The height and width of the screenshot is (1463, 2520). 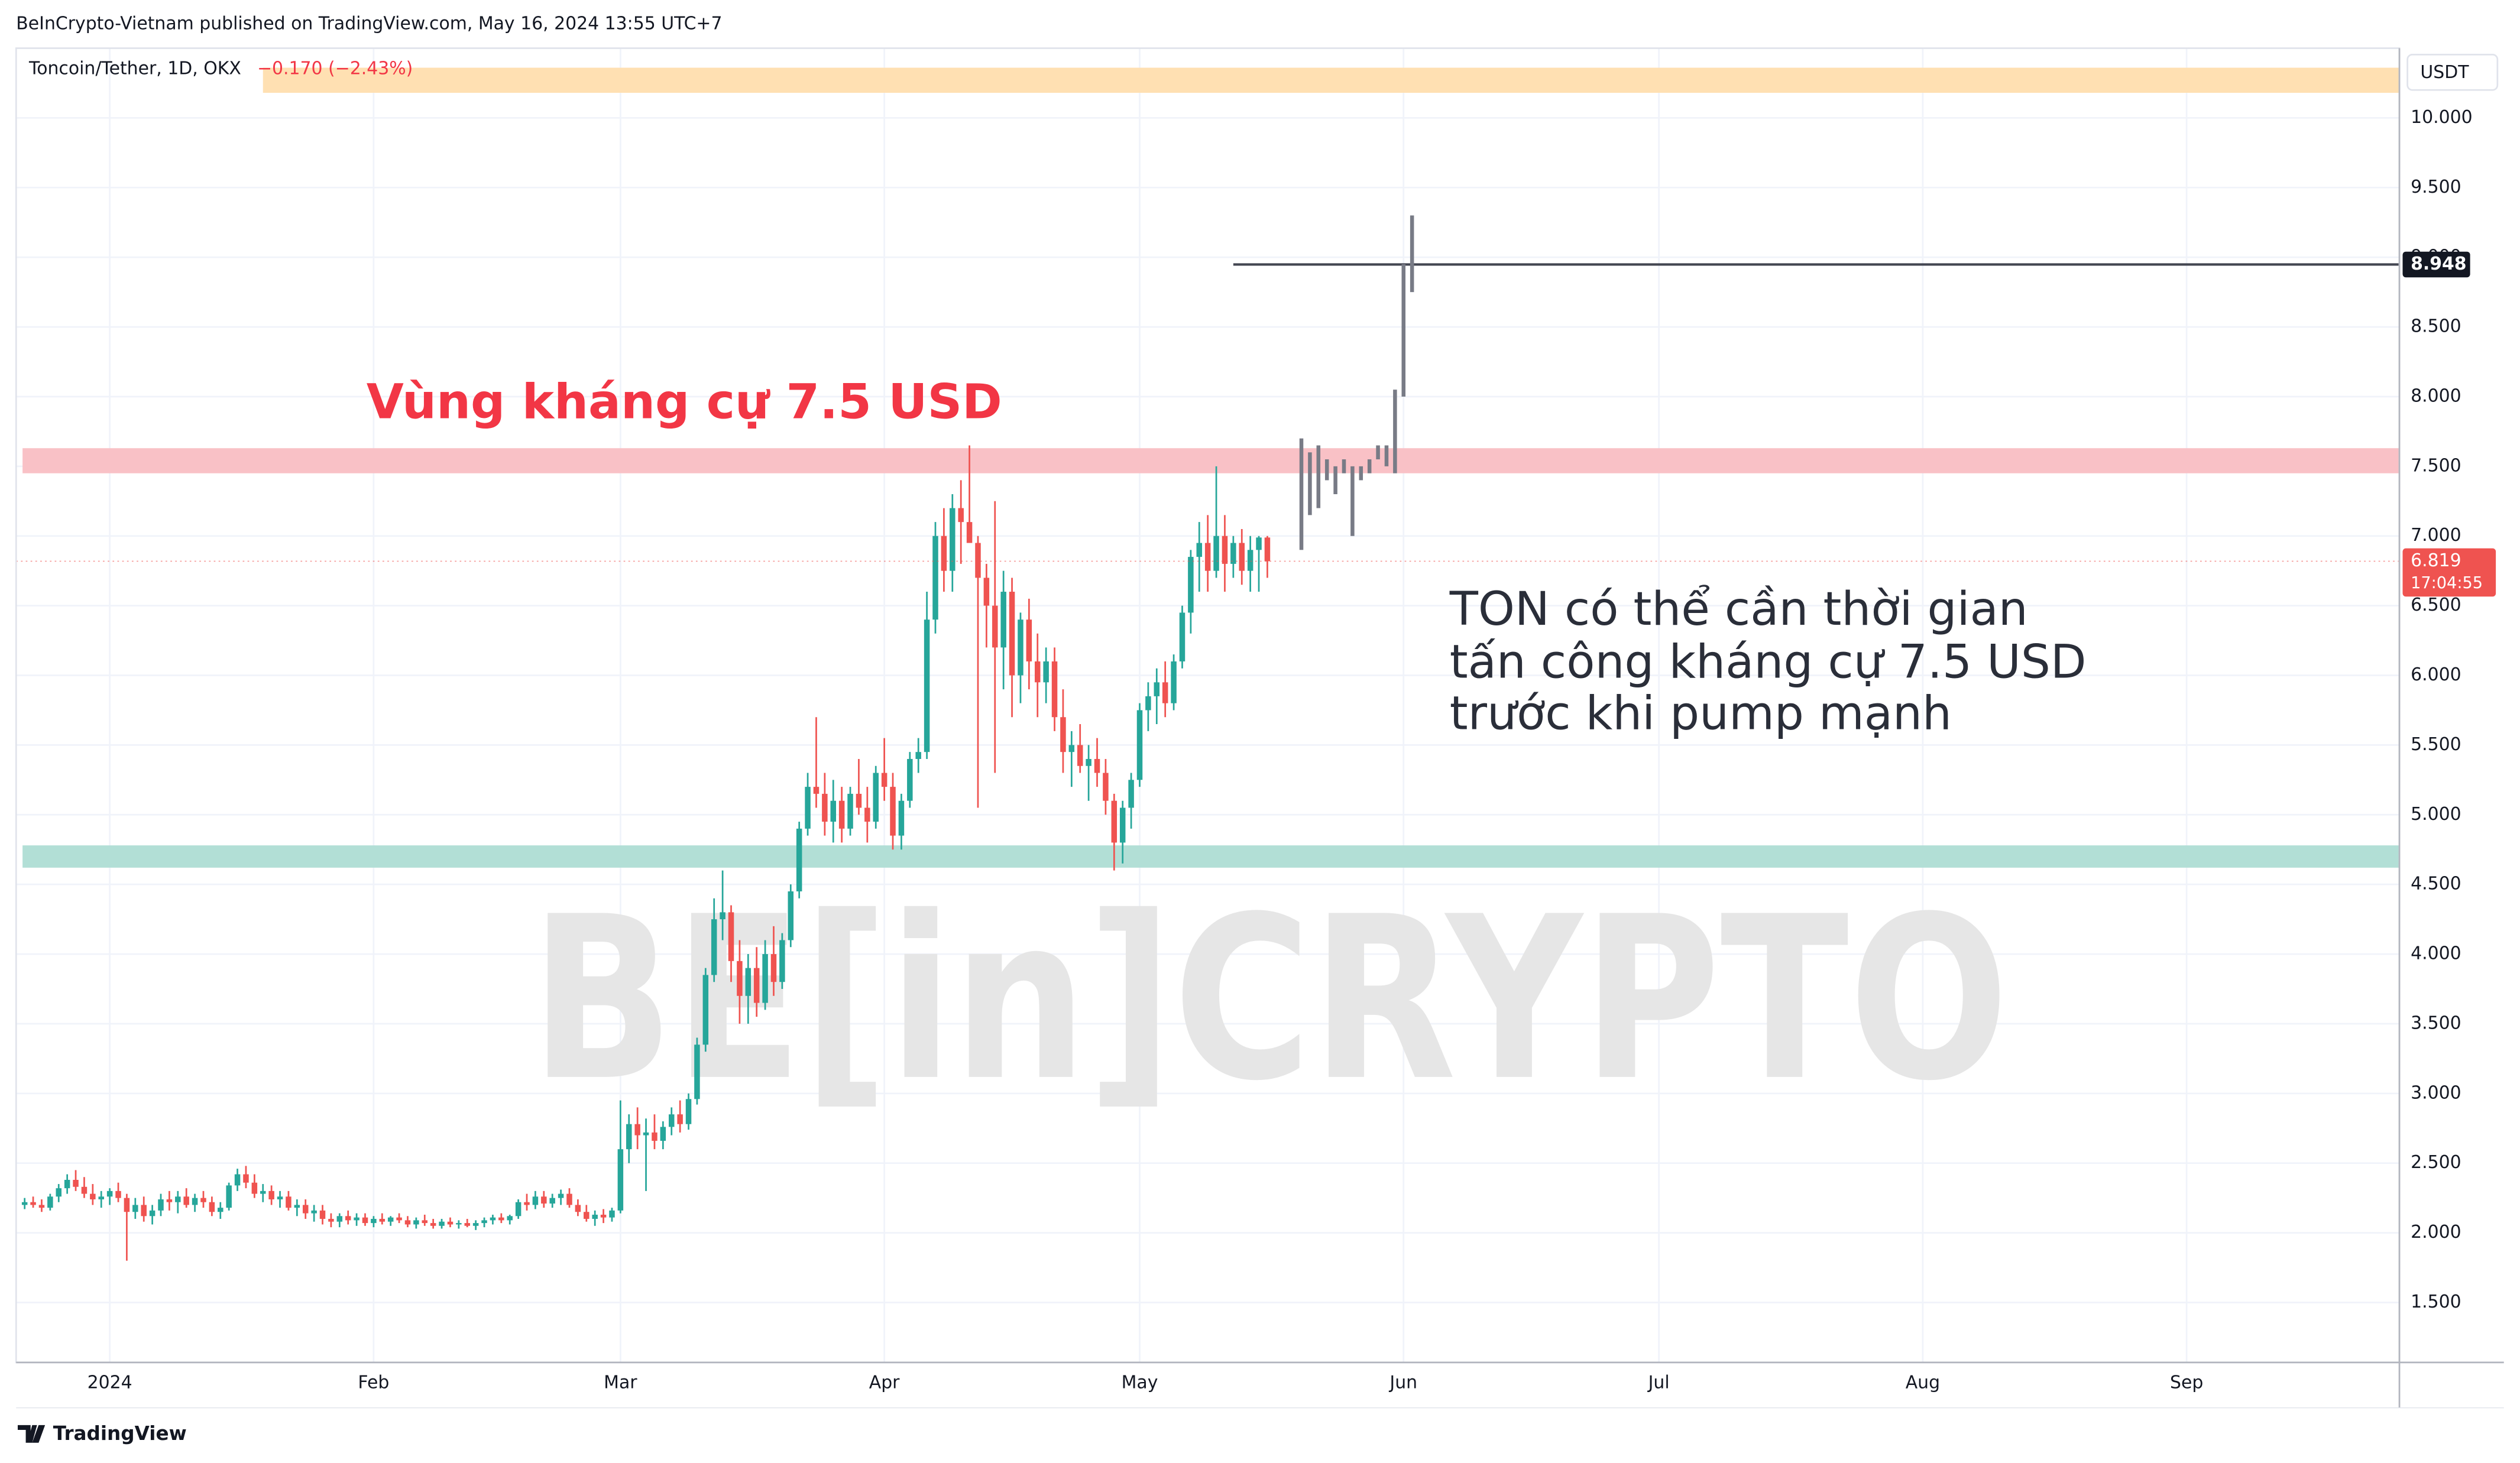 I want to click on y-tick-label: 1.500, so click(x=2436, y=1302).